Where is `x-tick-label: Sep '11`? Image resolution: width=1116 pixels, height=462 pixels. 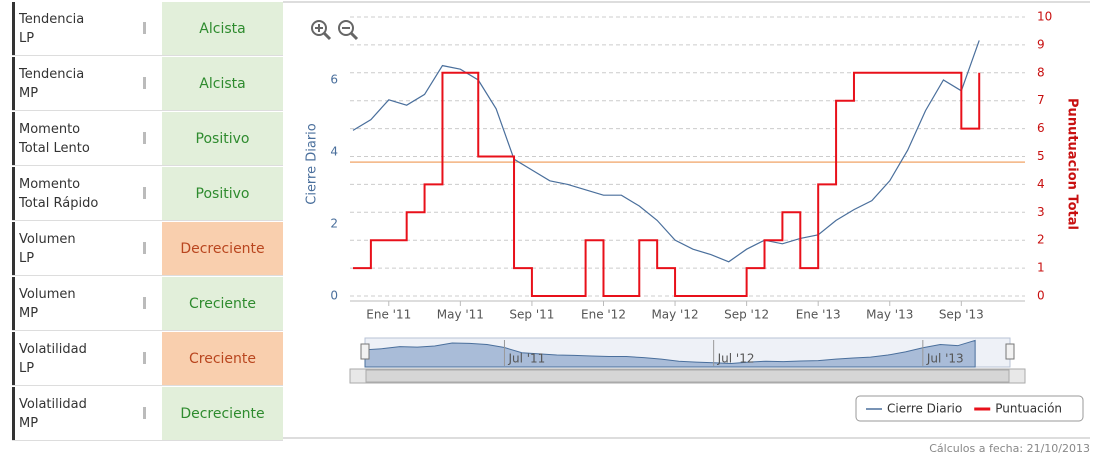 x-tick-label: Sep '11 is located at coordinates (531, 315).